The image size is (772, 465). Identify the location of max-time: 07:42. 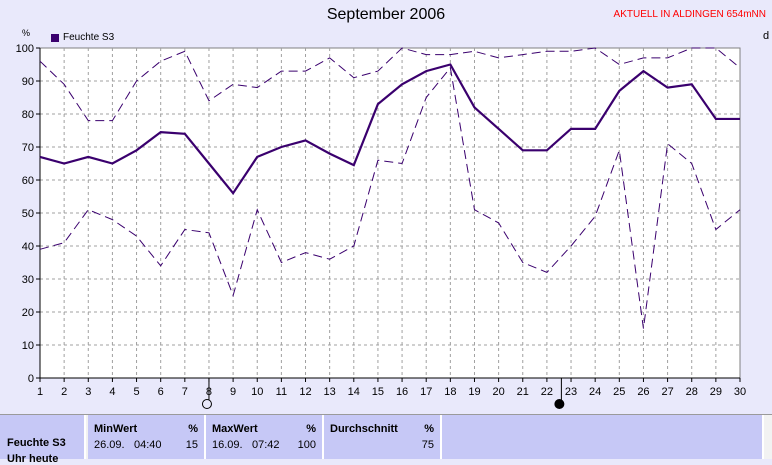
(266, 445).